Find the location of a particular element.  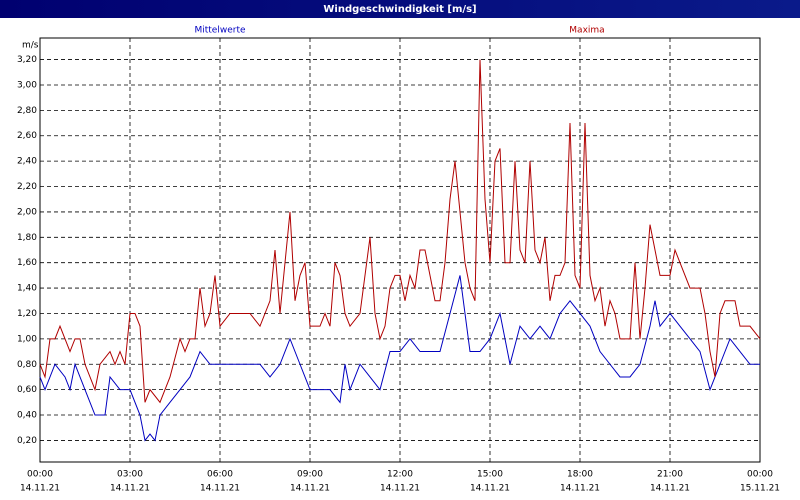

y-tick-label: 1,20 is located at coordinates (27, 314).